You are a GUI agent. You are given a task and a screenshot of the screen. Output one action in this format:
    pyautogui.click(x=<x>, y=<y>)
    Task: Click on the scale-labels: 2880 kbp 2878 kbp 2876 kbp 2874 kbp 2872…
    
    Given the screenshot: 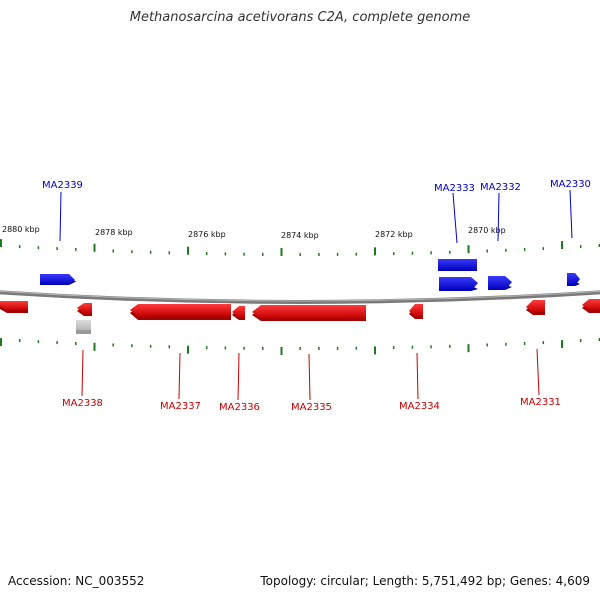 What is the action you would take?
    pyautogui.click(x=254, y=232)
    